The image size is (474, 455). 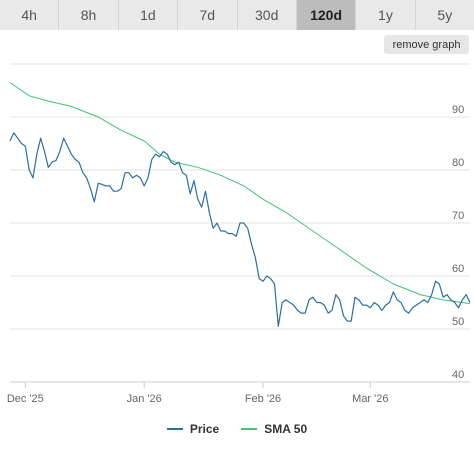 I want to click on tab-5y: 5y, so click(x=444, y=15).